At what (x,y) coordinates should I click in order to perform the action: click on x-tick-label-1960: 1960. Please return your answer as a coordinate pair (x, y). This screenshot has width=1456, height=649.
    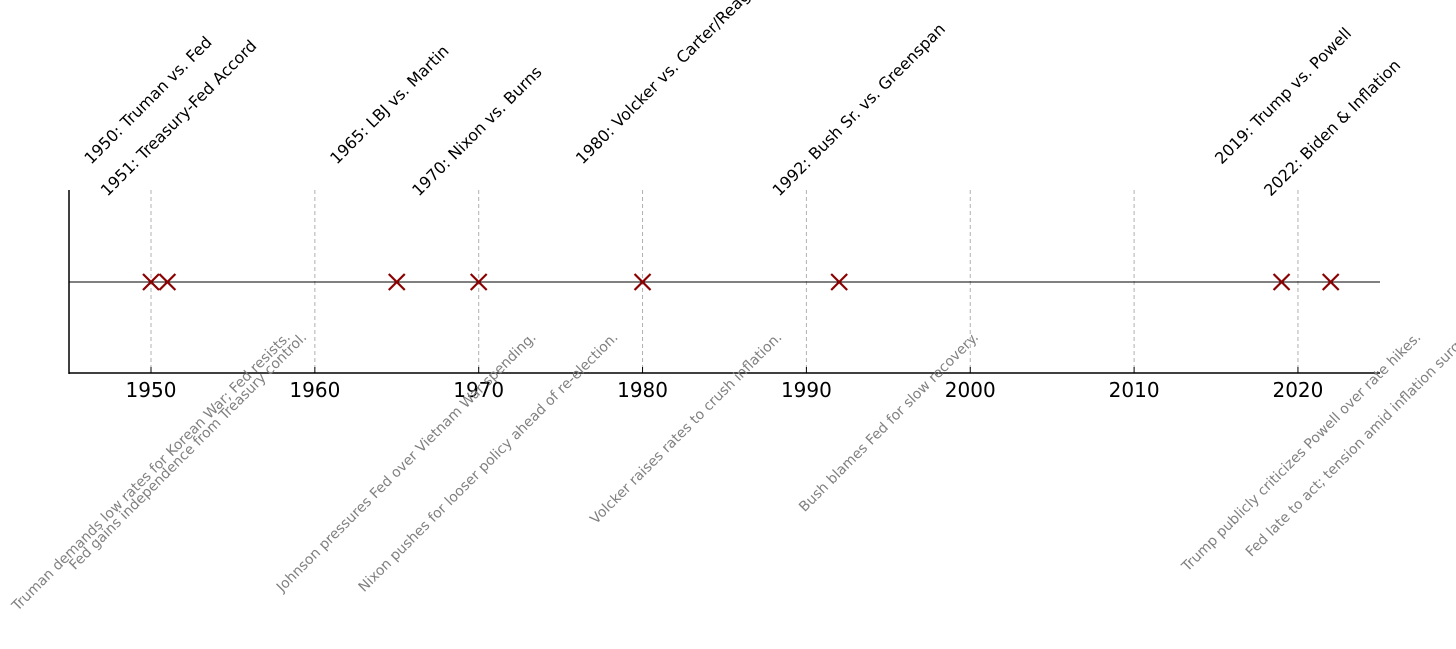
    Looking at the image, I should click on (314, 390).